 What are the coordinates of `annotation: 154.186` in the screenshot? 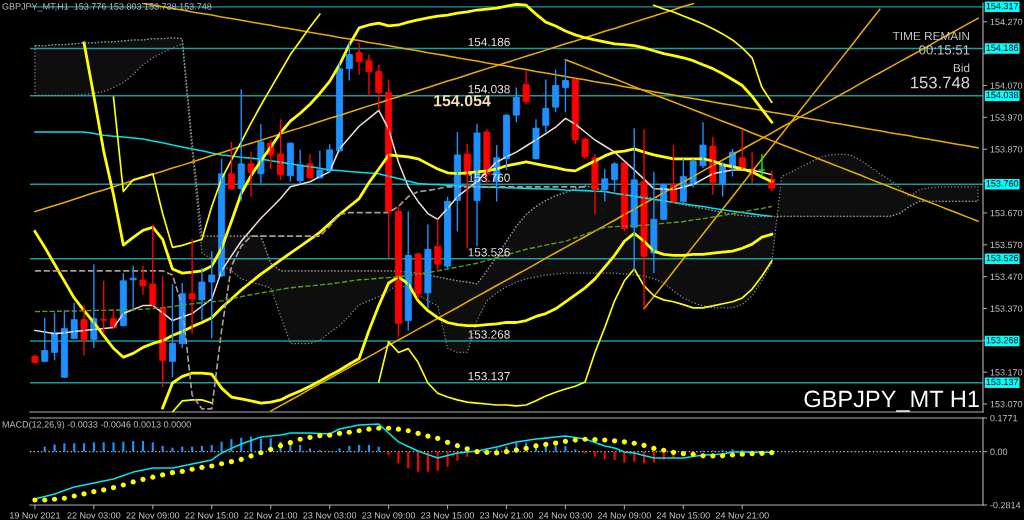 It's located at (489, 42).